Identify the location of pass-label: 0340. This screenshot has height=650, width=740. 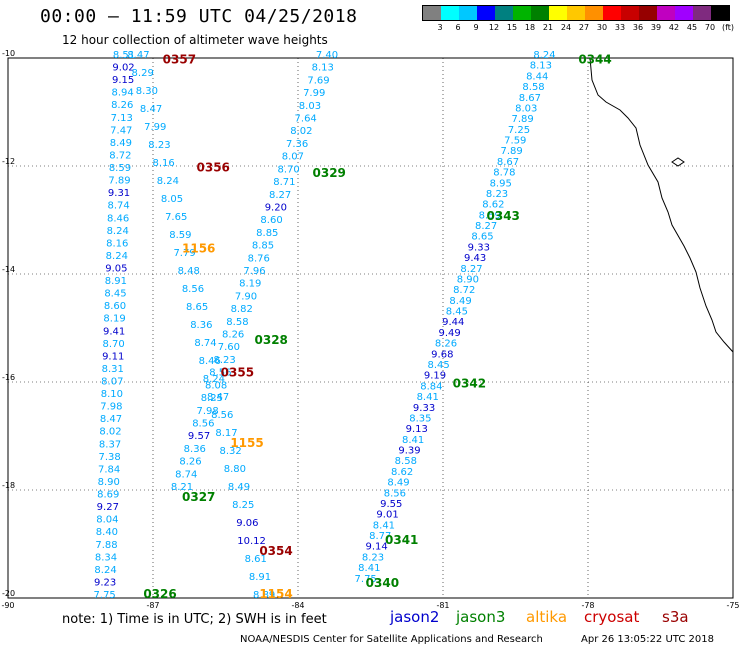
(382, 583).